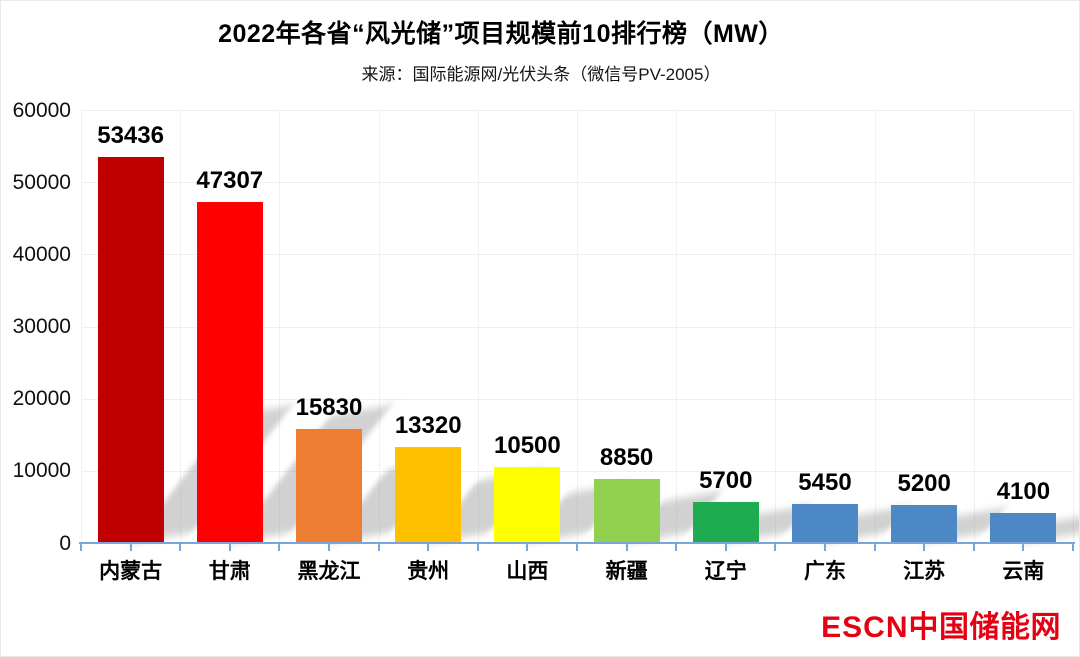 The height and width of the screenshot is (657, 1080). Describe the element at coordinates (527, 505) in the screenshot. I see `bar-山西` at that location.